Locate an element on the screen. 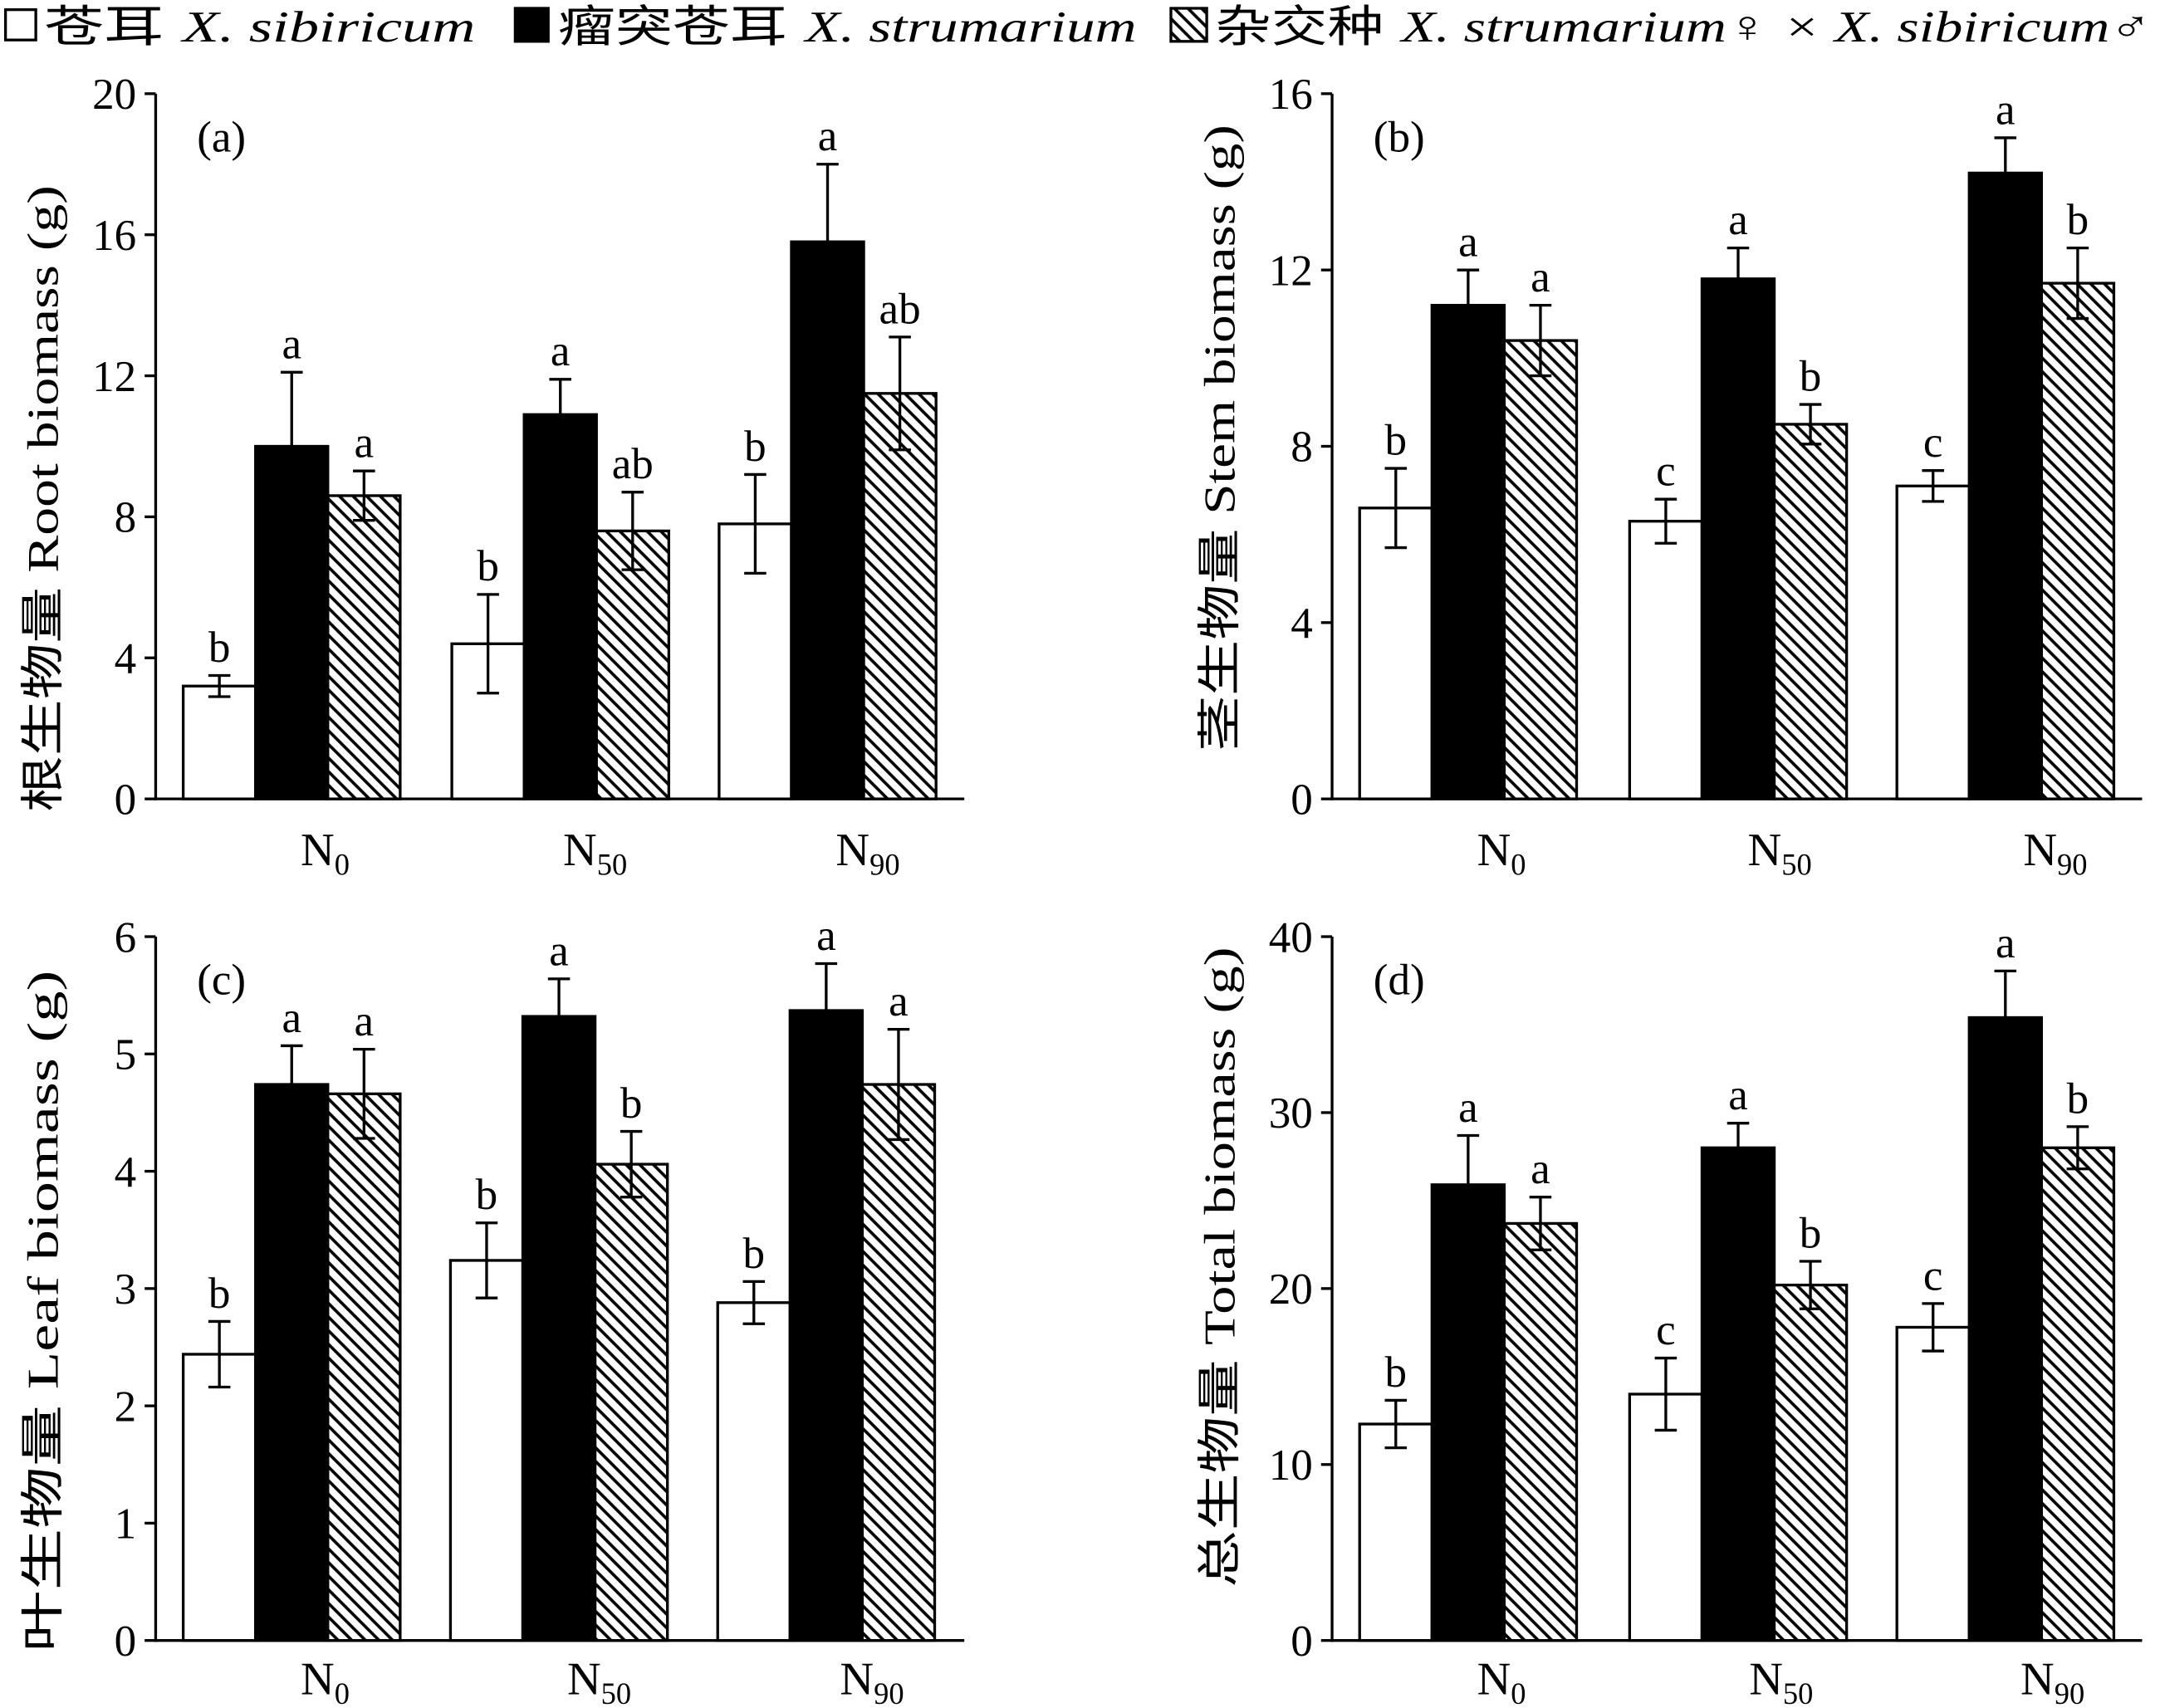  y-tick-label: 8 is located at coordinates (1302, 447).